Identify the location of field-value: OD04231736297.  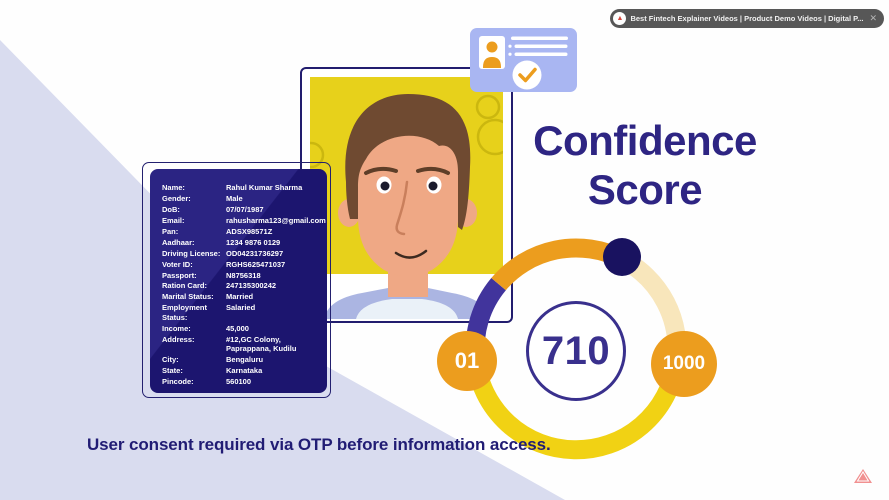
(255, 253).